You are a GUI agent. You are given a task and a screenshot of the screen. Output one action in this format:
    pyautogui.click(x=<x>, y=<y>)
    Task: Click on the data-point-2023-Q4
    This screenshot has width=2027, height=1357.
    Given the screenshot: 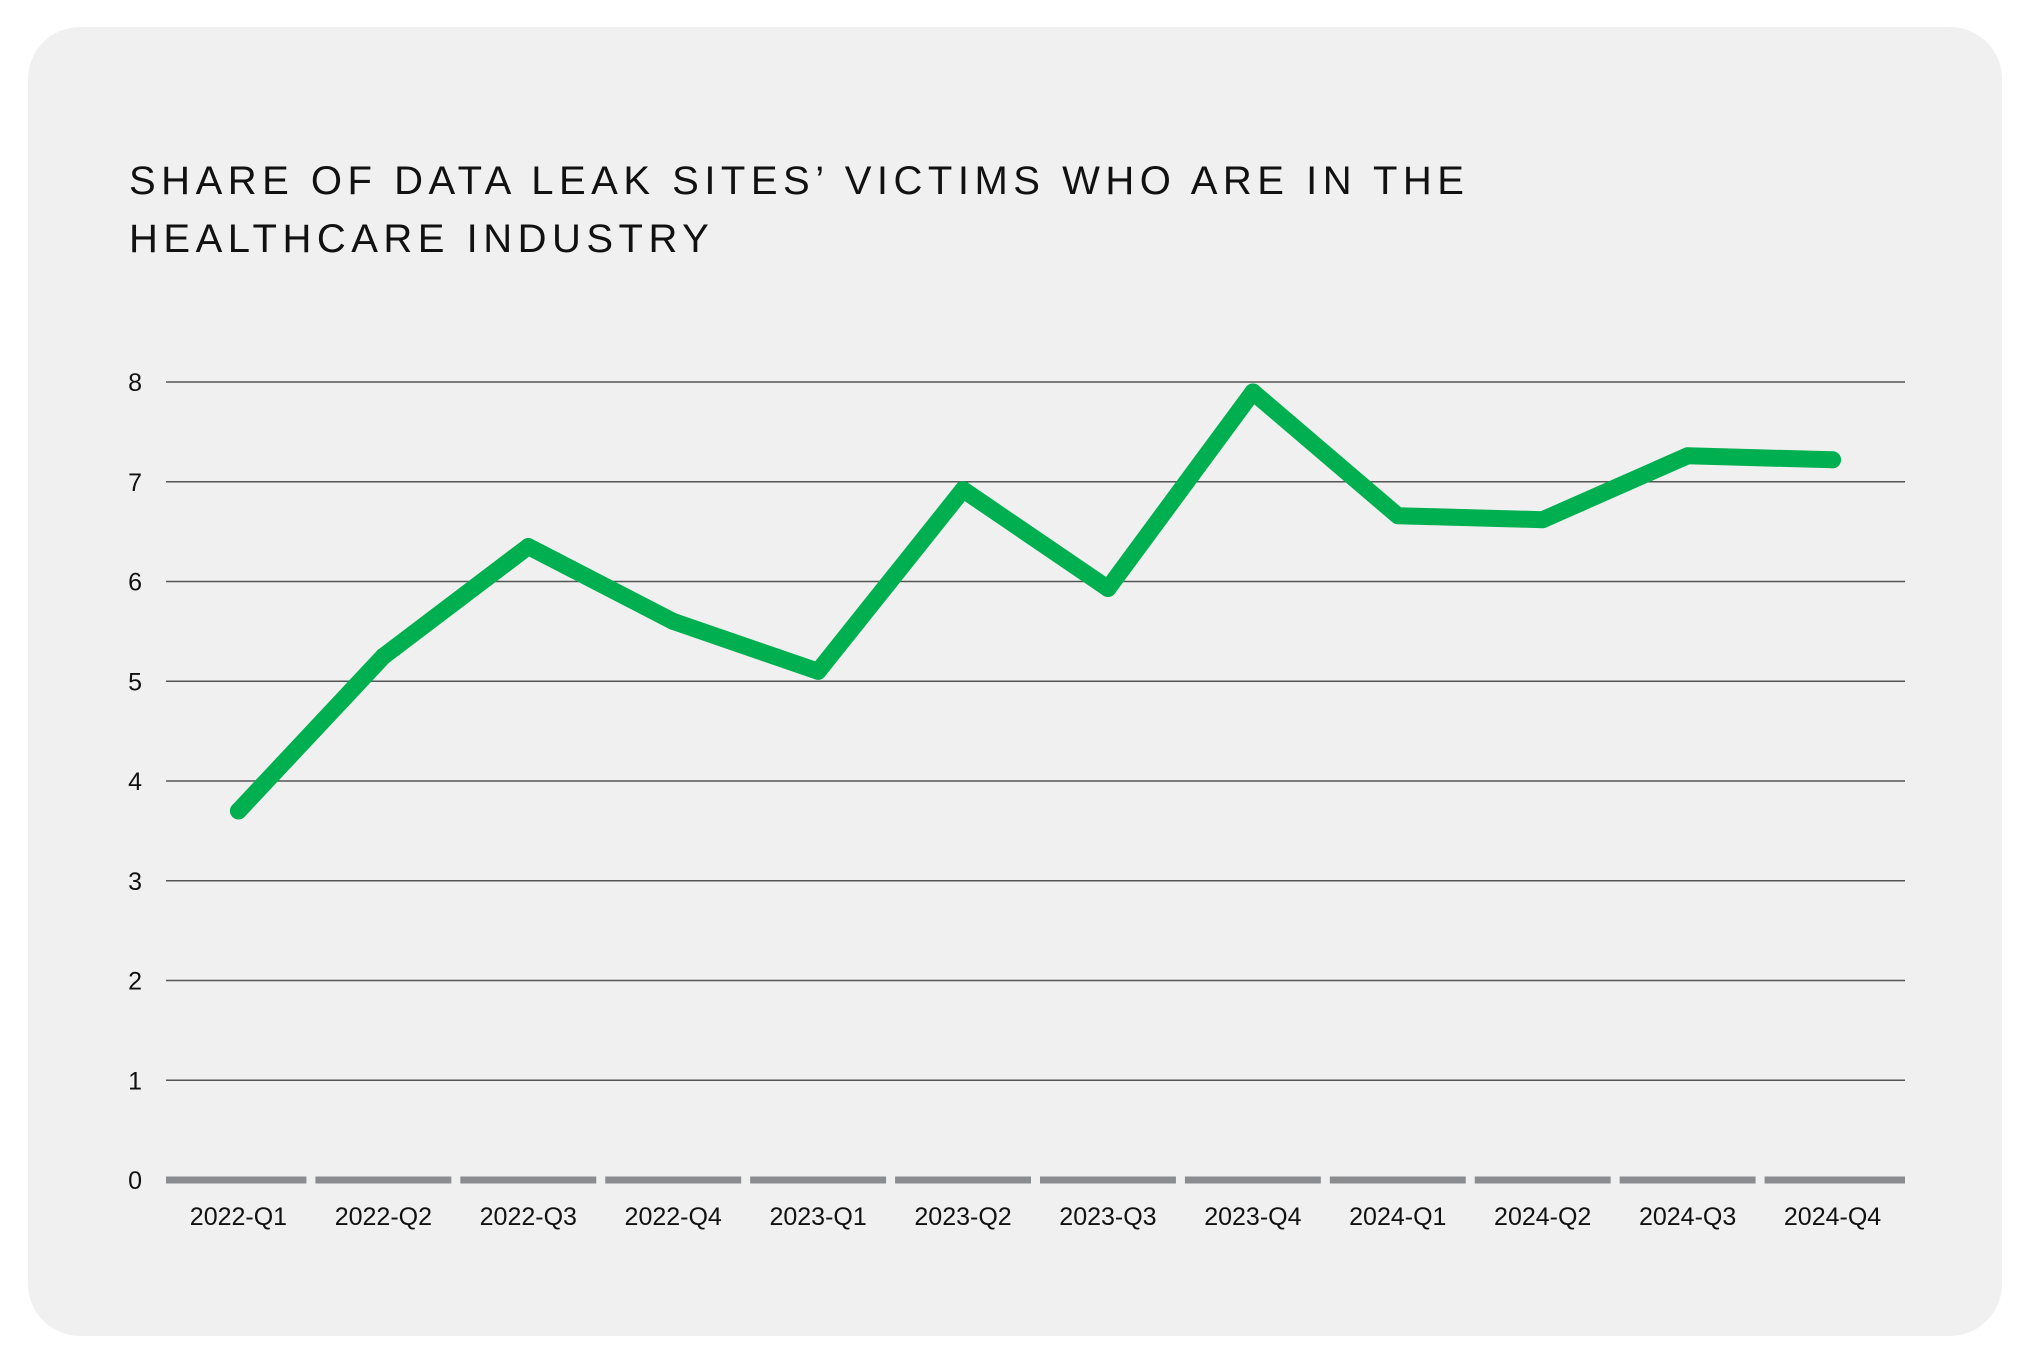 What is the action you would take?
    pyautogui.click(x=1253, y=392)
    